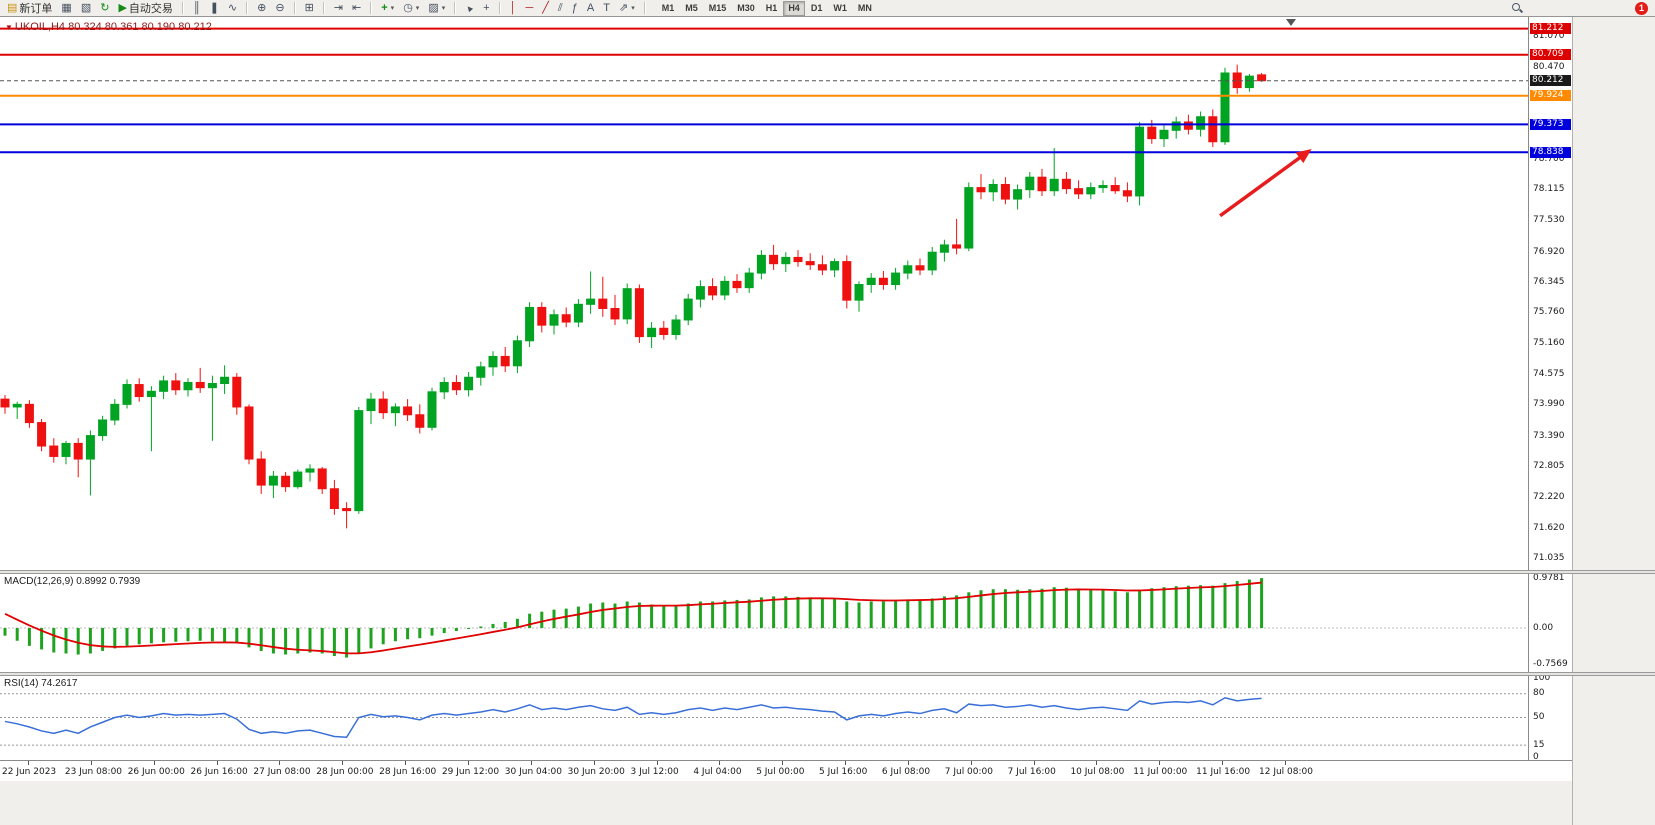  Describe the element at coordinates (392, 8) in the screenshot. I see `chevron-down-icon: ▾` at that location.